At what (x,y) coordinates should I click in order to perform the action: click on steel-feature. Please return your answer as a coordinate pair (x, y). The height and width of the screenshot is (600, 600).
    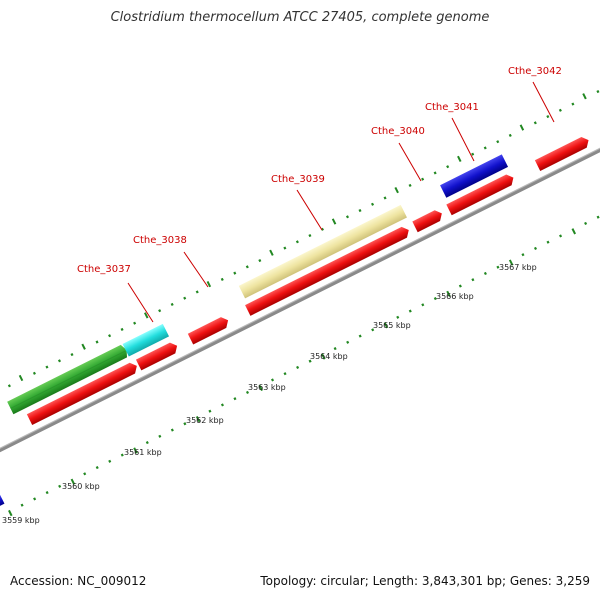
    Looking at the image, I should click on (0, 489).